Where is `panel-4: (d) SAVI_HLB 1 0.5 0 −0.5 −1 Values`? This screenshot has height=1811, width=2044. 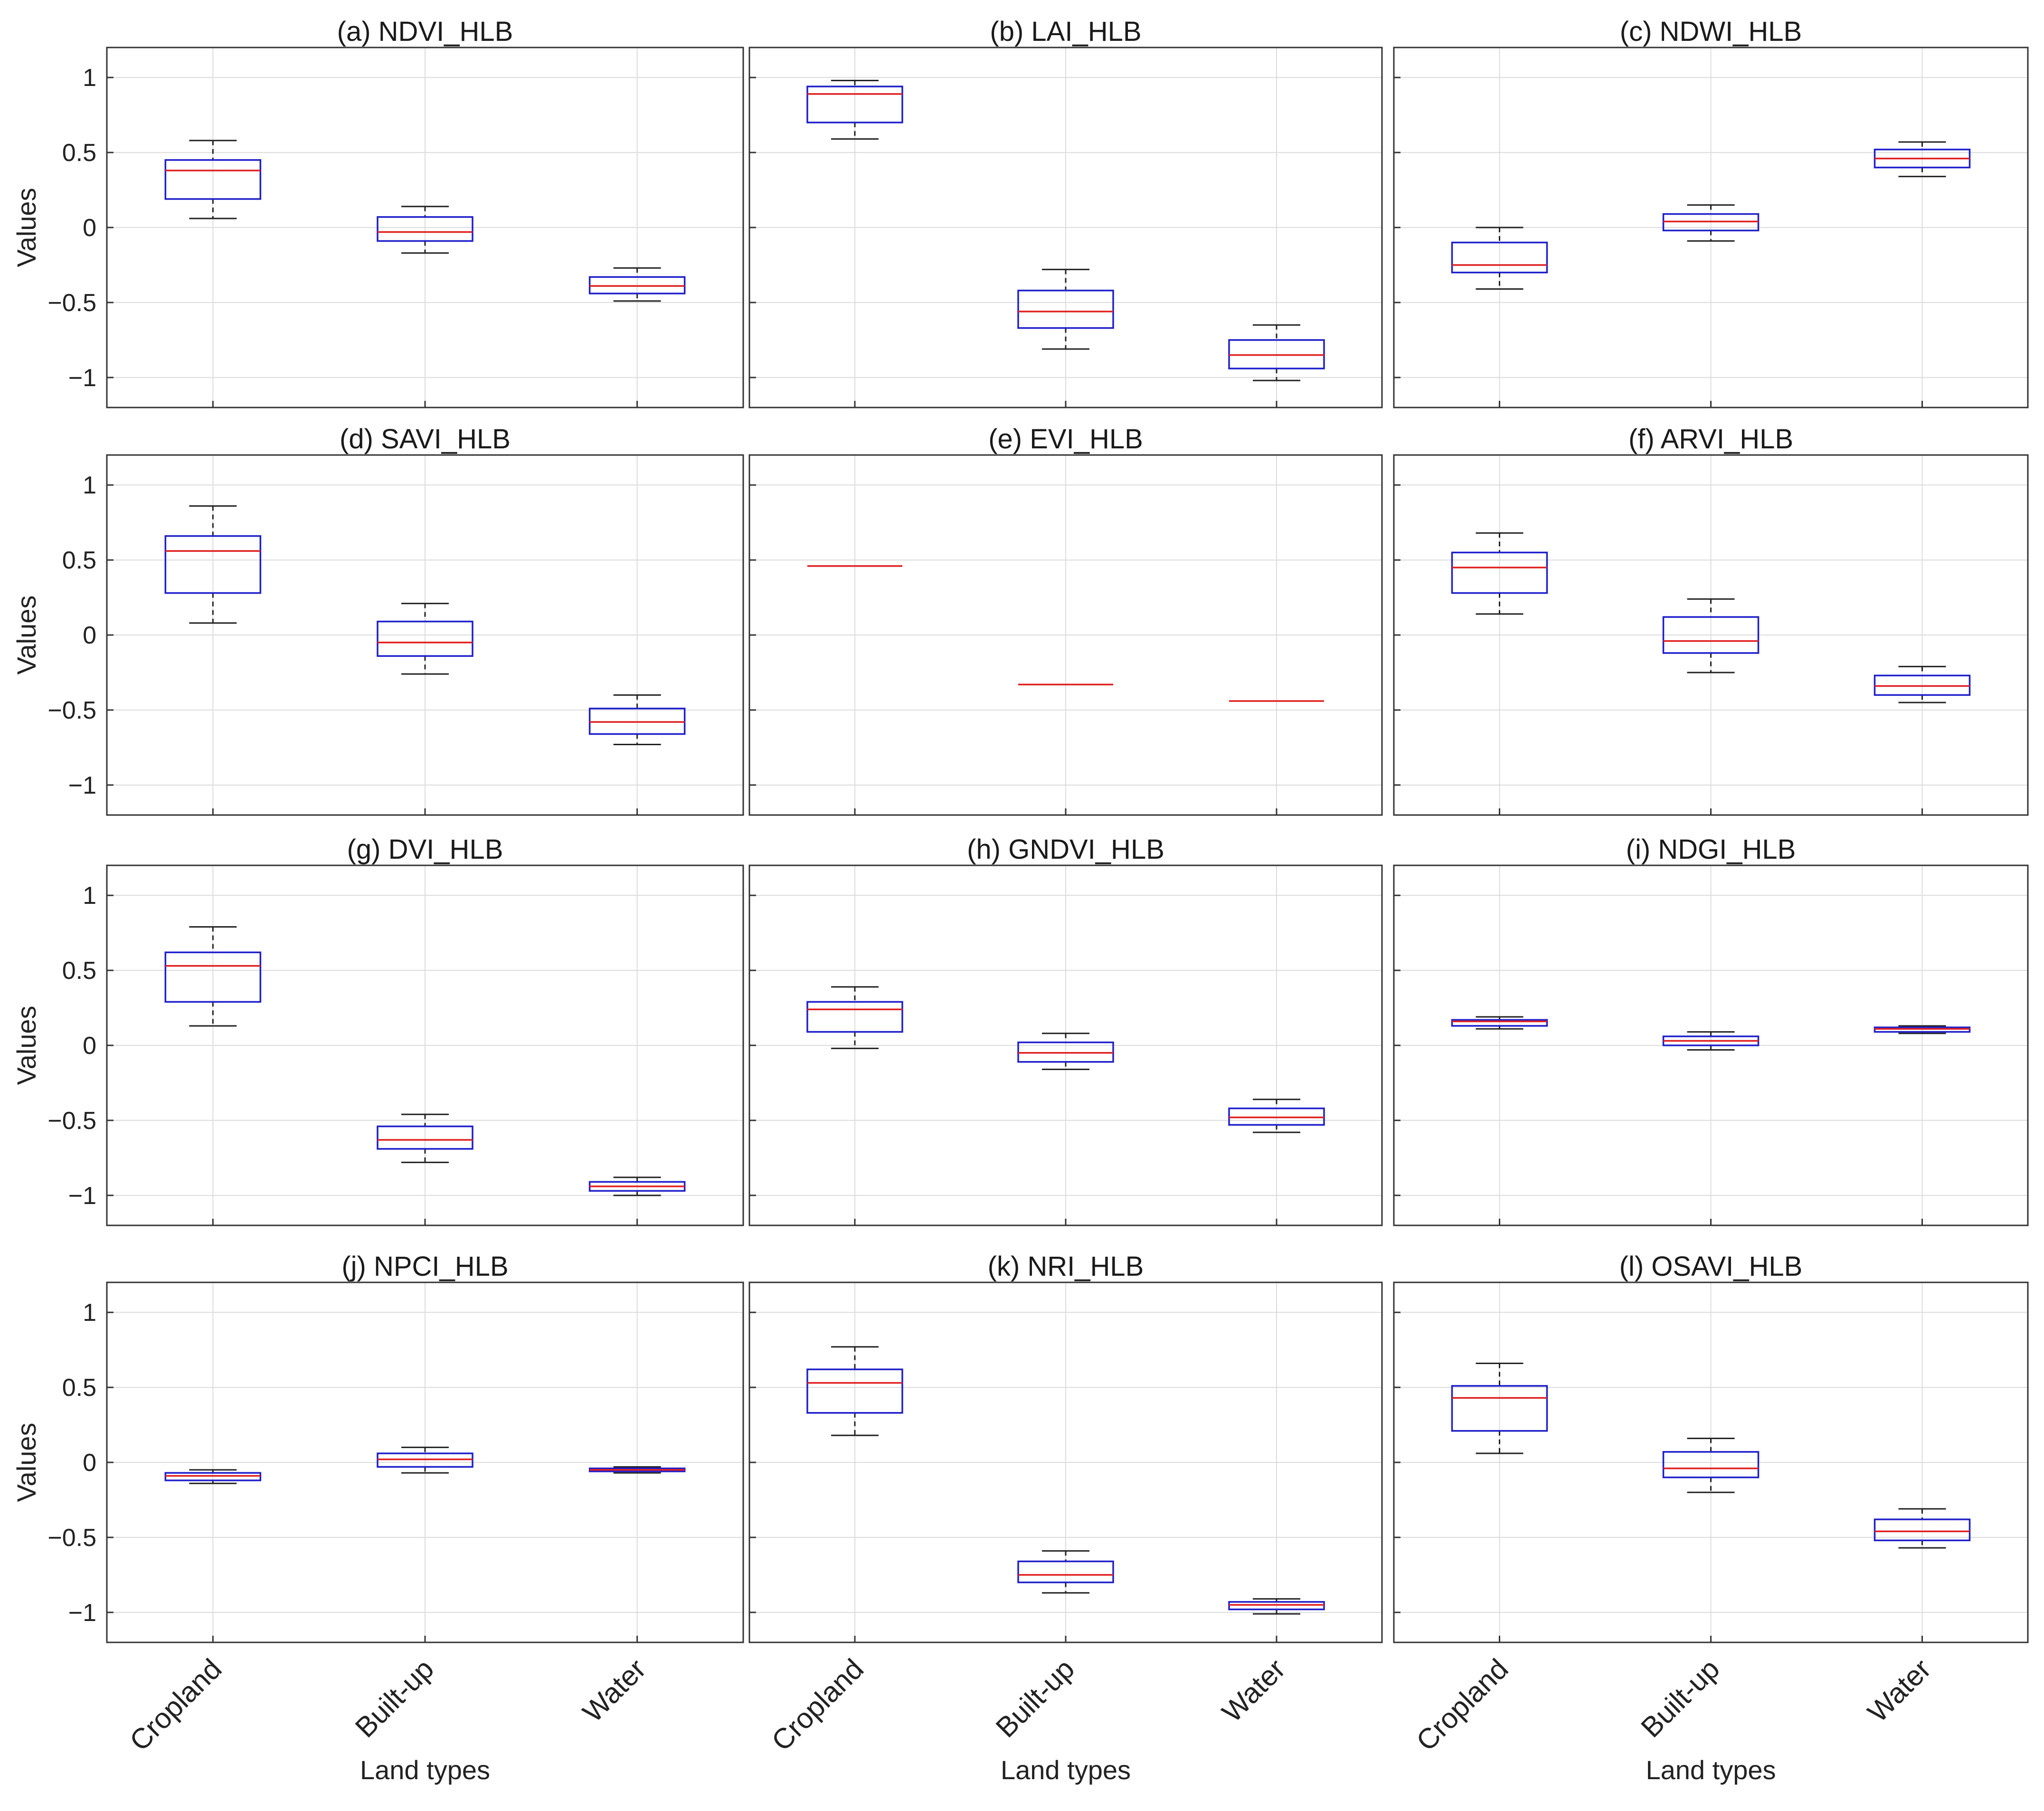
panel-4: (d) SAVI_HLB 1 0.5 0 −0.5 −1 Values is located at coordinates (378, 620).